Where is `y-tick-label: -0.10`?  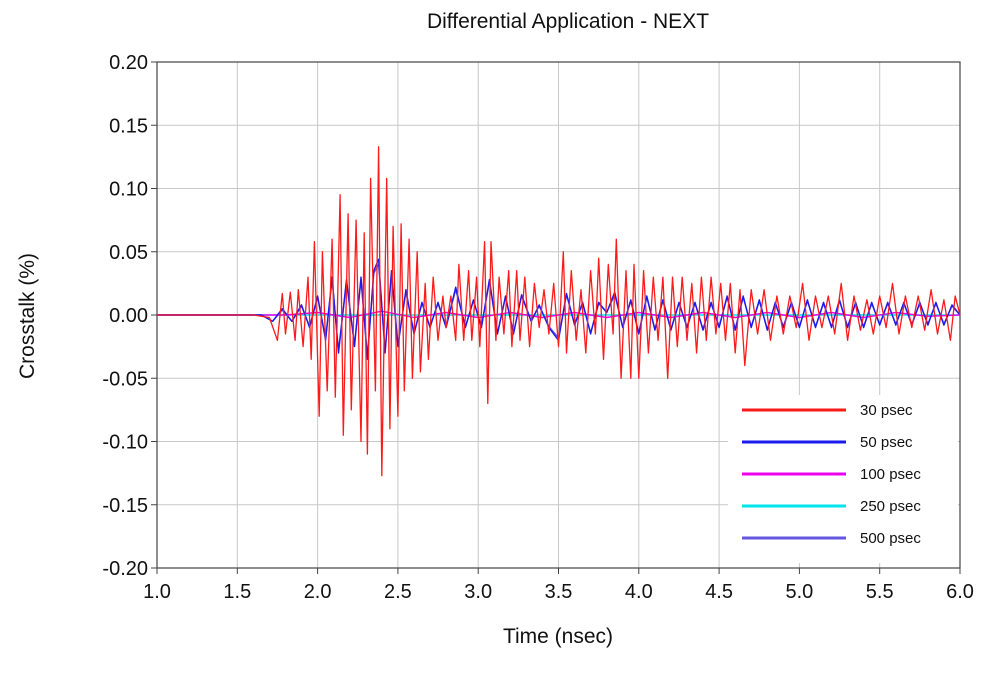 y-tick-label: -0.10 is located at coordinates (125, 443).